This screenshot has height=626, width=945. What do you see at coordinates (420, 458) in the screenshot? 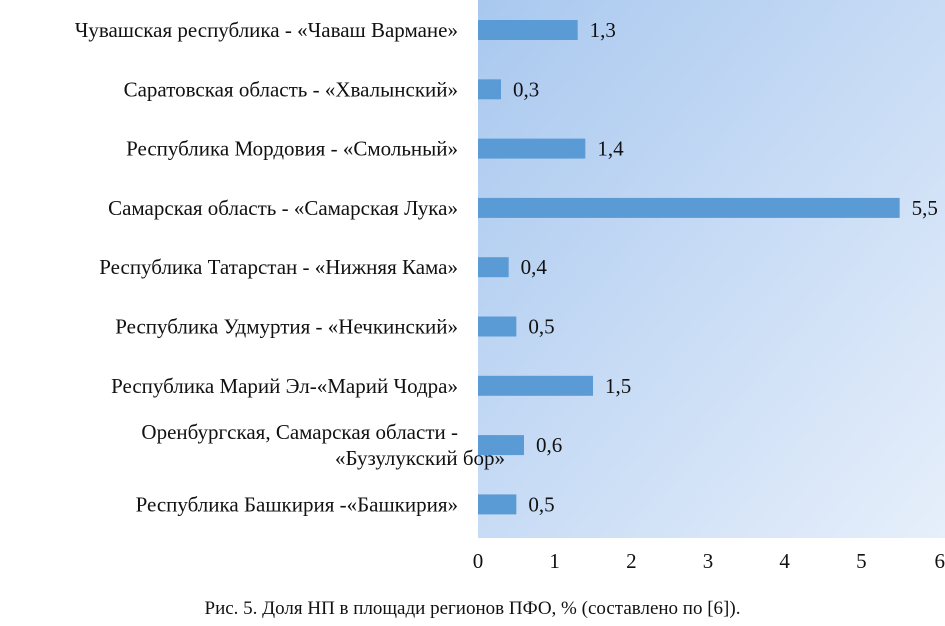
I see `category-label-line: «Бузулукский бор»` at bounding box center [420, 458].